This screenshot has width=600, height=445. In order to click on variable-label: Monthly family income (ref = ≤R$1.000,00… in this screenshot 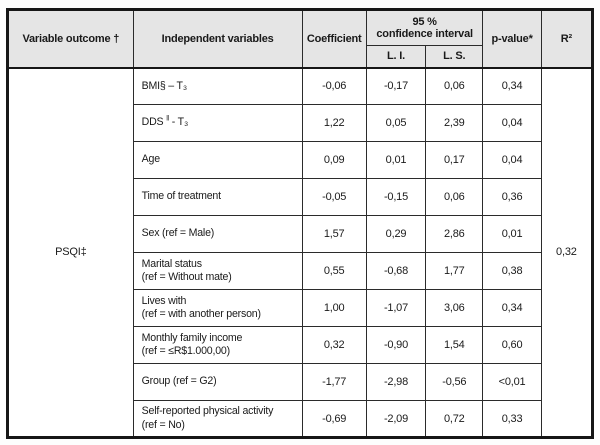, I will do `click(217, 345)`.